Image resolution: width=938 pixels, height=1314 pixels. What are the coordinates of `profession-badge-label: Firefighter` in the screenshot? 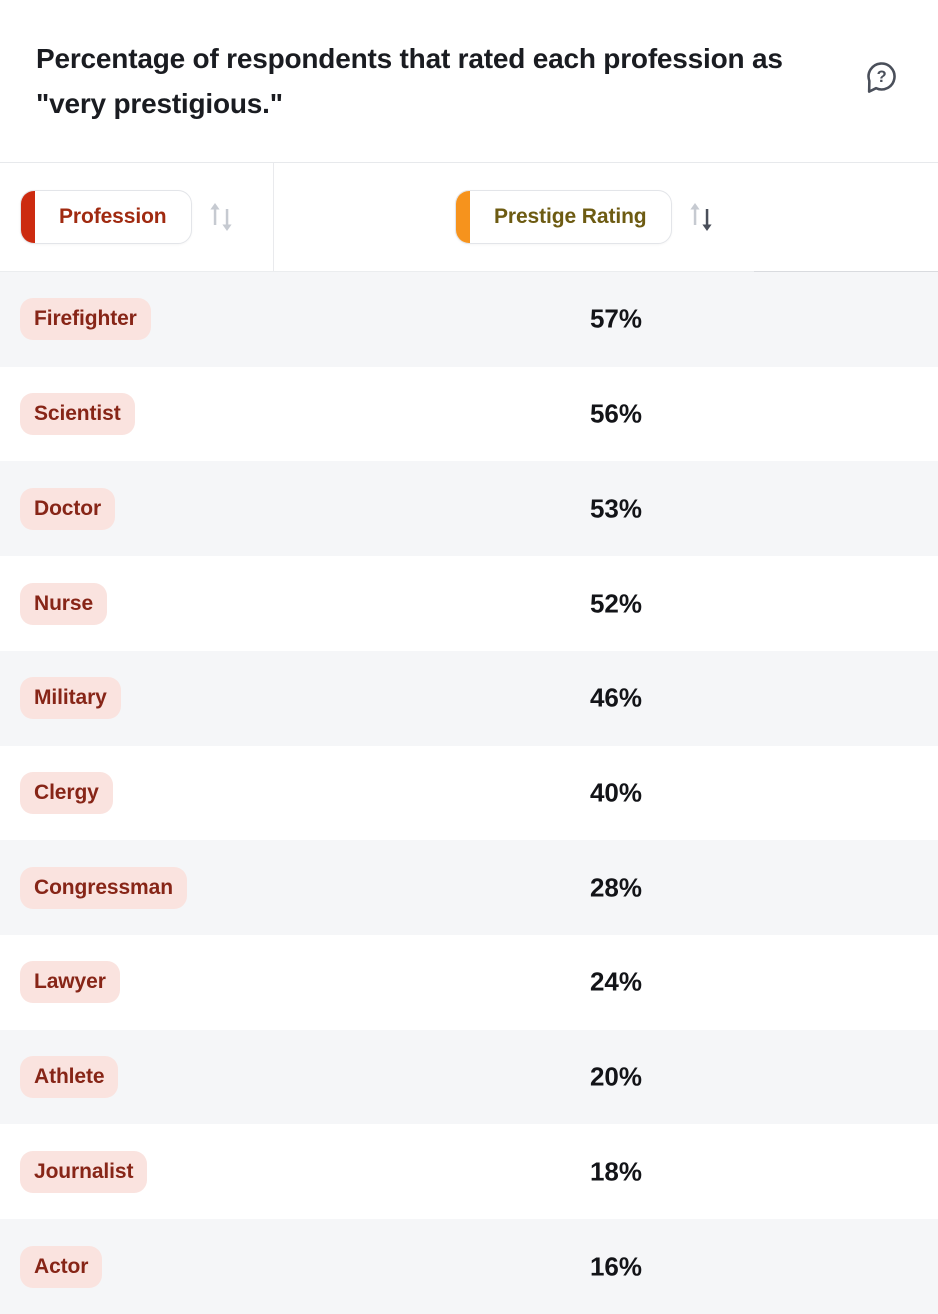 It's located at (85, 319).